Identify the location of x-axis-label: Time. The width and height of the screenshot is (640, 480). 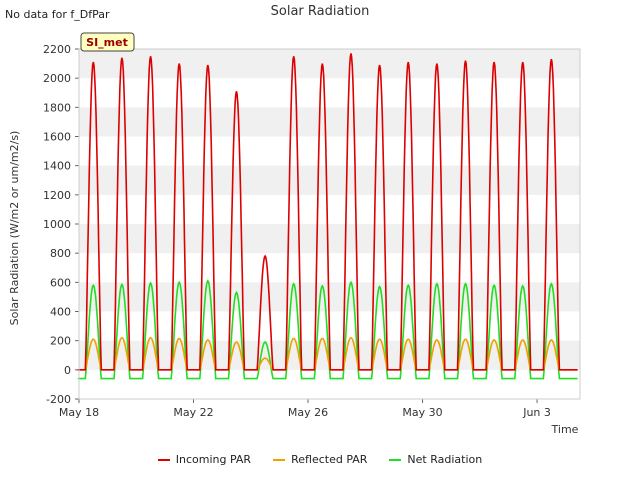
(565, 429).